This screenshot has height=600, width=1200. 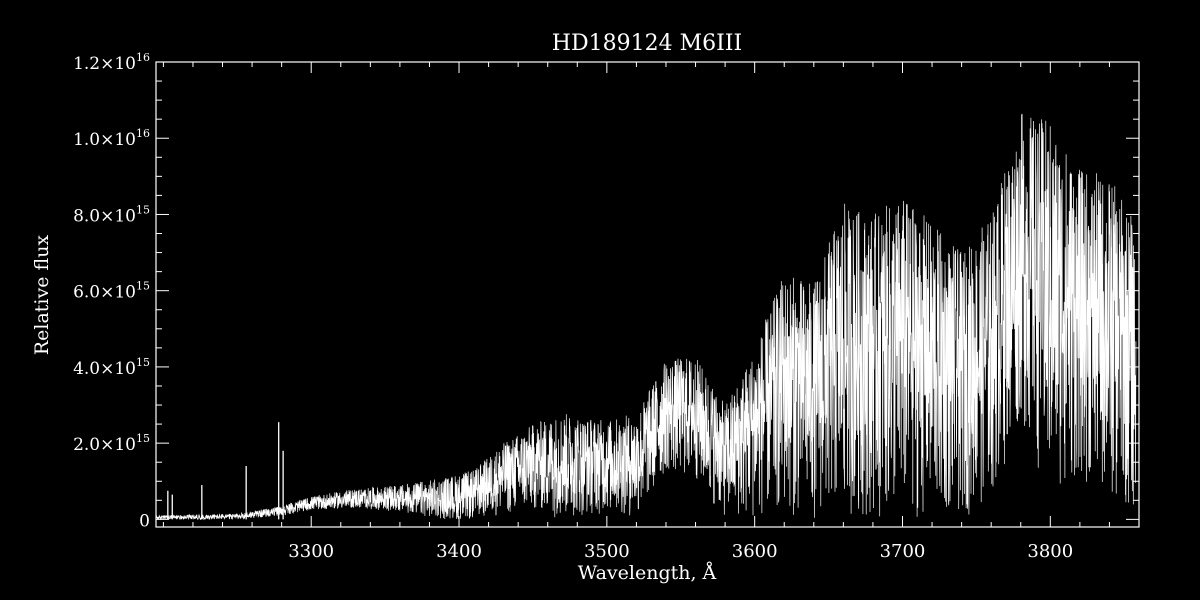 I want to click on x-axis-label: Wavelength, Å, so click(x=647, y=573).